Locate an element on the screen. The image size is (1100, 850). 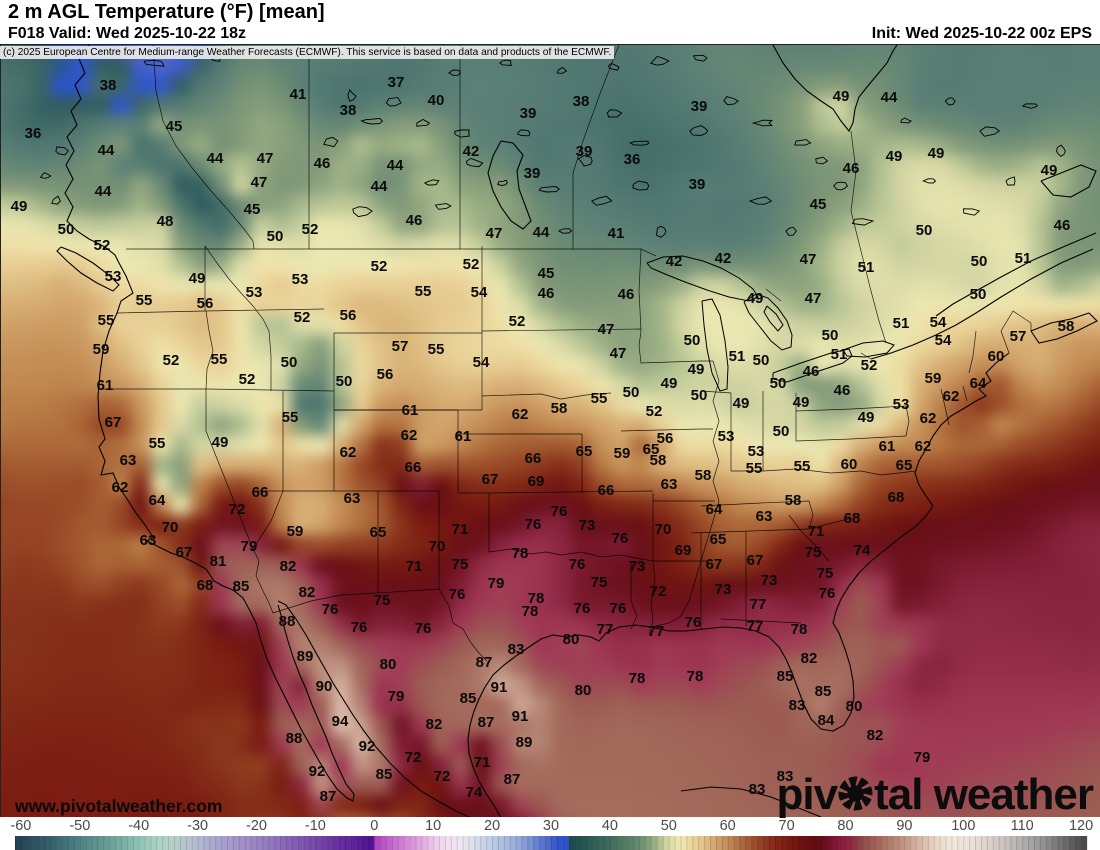
svg-text: 37 is located at coordinates (396, 82).